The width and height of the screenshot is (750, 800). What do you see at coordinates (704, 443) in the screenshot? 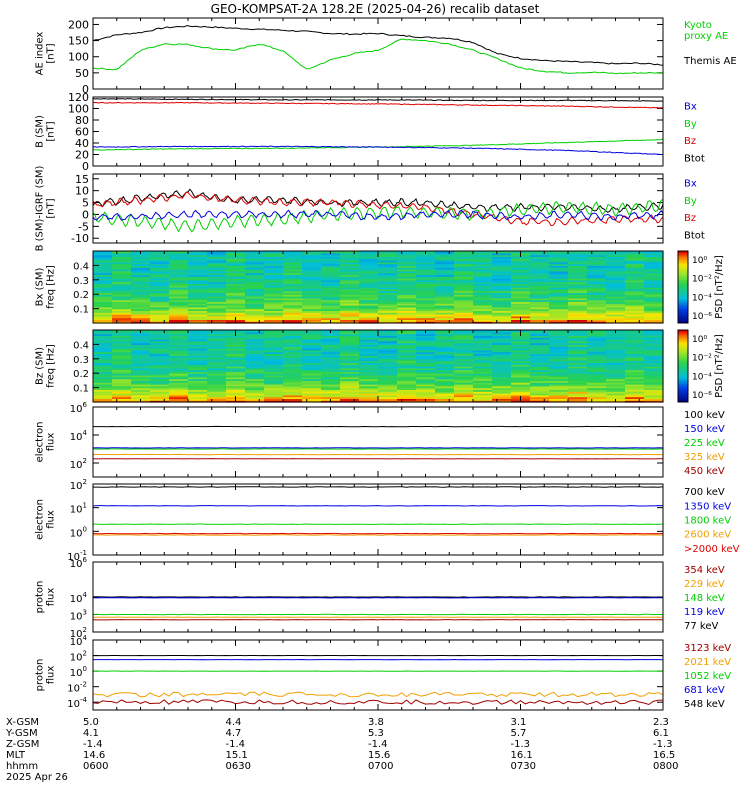
I see `legend-entry: 225 keV` at bounding box center [704, 443].